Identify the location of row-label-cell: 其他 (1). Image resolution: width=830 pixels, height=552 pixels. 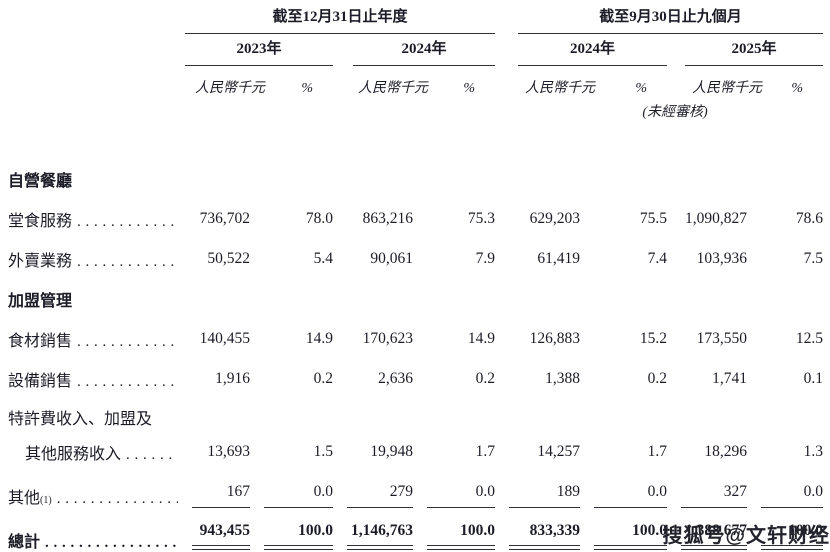
(93, 488).